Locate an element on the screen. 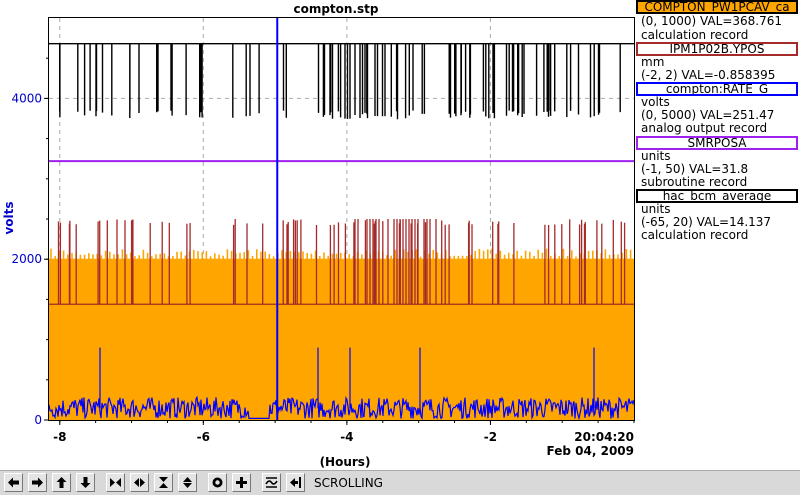 Image resolution: width=800 pixels, height=495 pixels. current-time: 20:04:20 is located at coordinates (604, 437).